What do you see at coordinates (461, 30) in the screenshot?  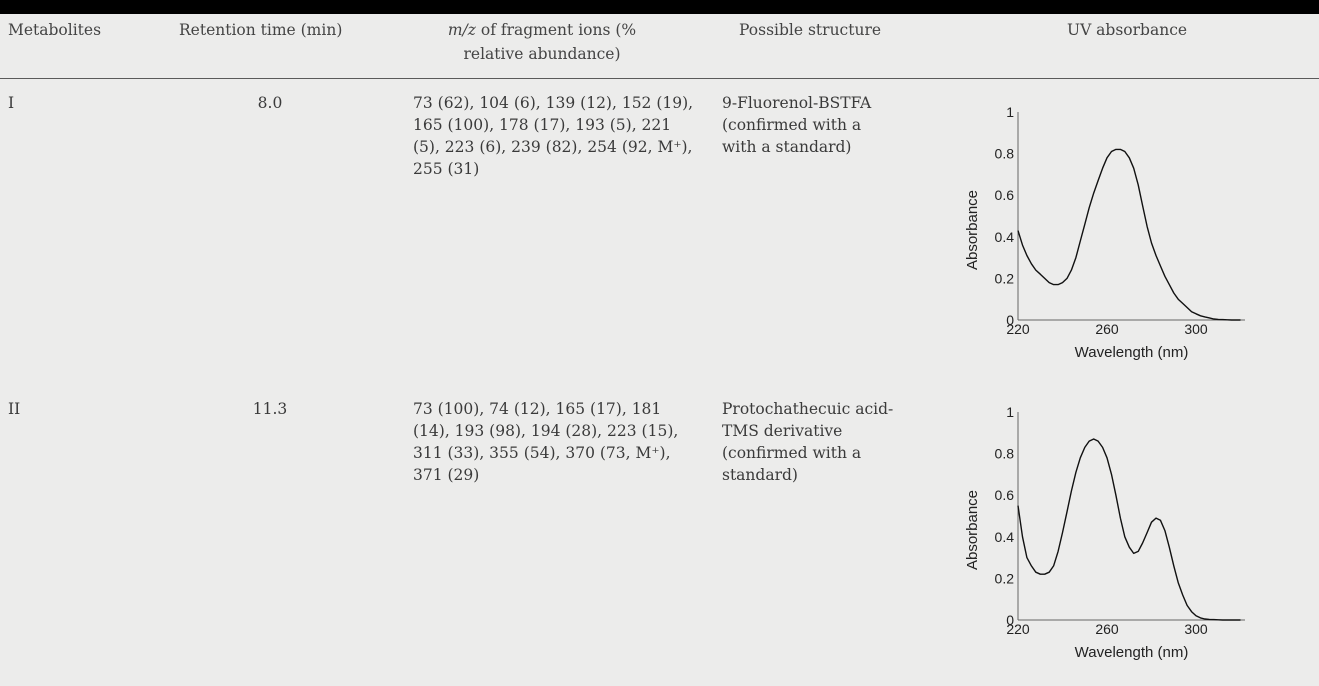 I see `header-mz-symbol: m/z` at bounding box center [461, 30].